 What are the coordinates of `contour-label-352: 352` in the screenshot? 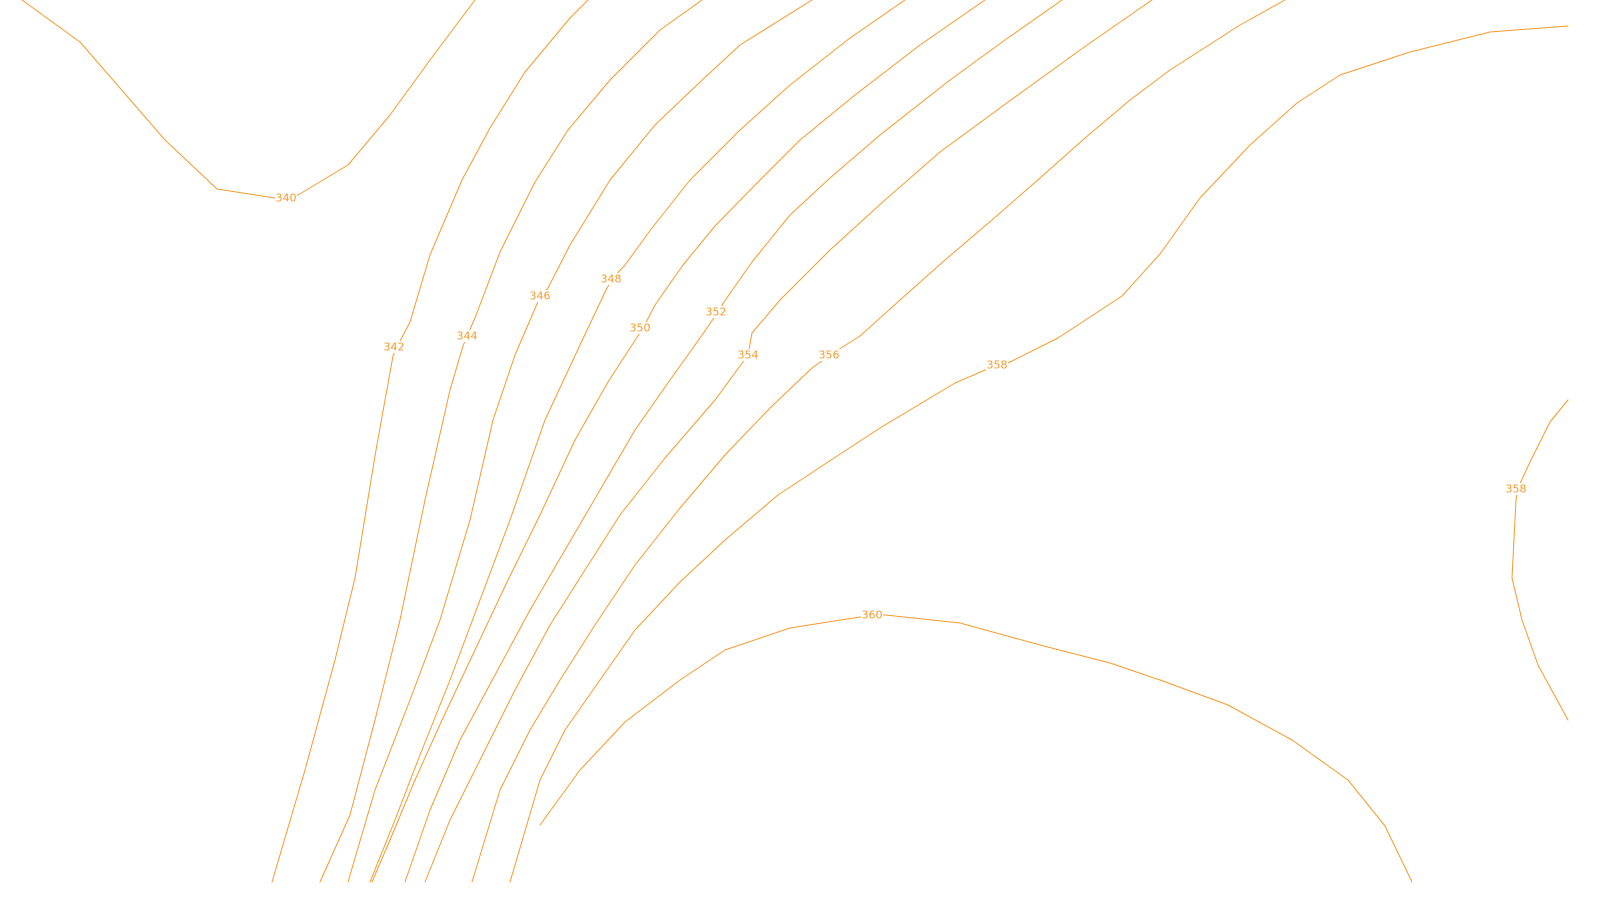 It's located at (716, 312).